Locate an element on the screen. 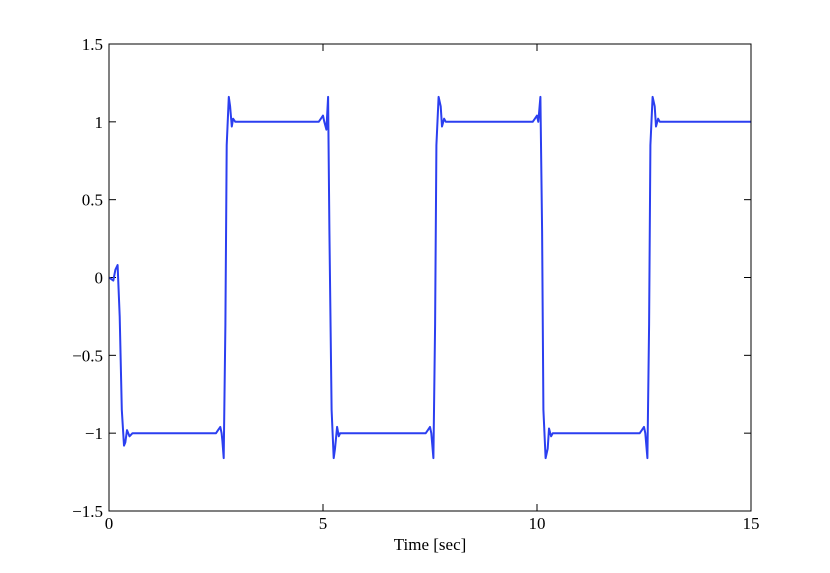 Image resolution: width=830 pixels, height=573 pixels. y-tick-label: 1 is located at coordinates (99, 122).